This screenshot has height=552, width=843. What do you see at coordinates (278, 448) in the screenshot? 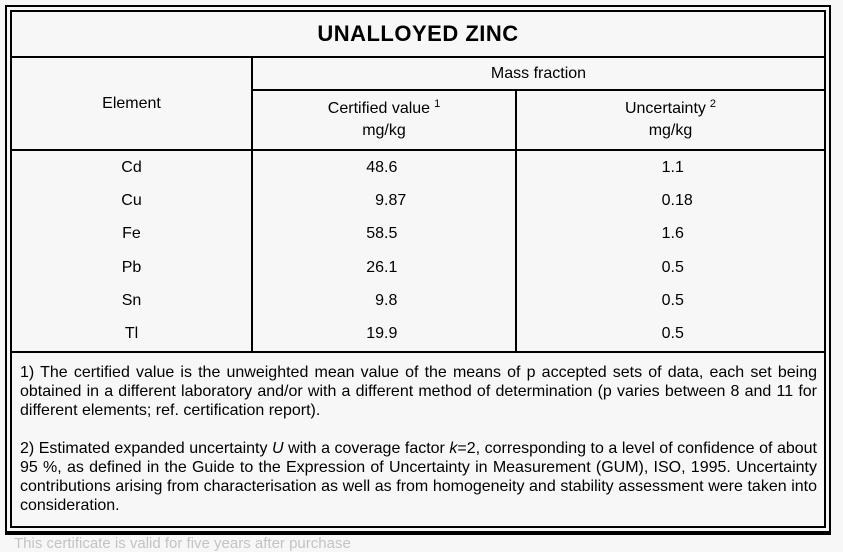
I see `uncertainty-symbol: U` at bounding box center [278, 448].